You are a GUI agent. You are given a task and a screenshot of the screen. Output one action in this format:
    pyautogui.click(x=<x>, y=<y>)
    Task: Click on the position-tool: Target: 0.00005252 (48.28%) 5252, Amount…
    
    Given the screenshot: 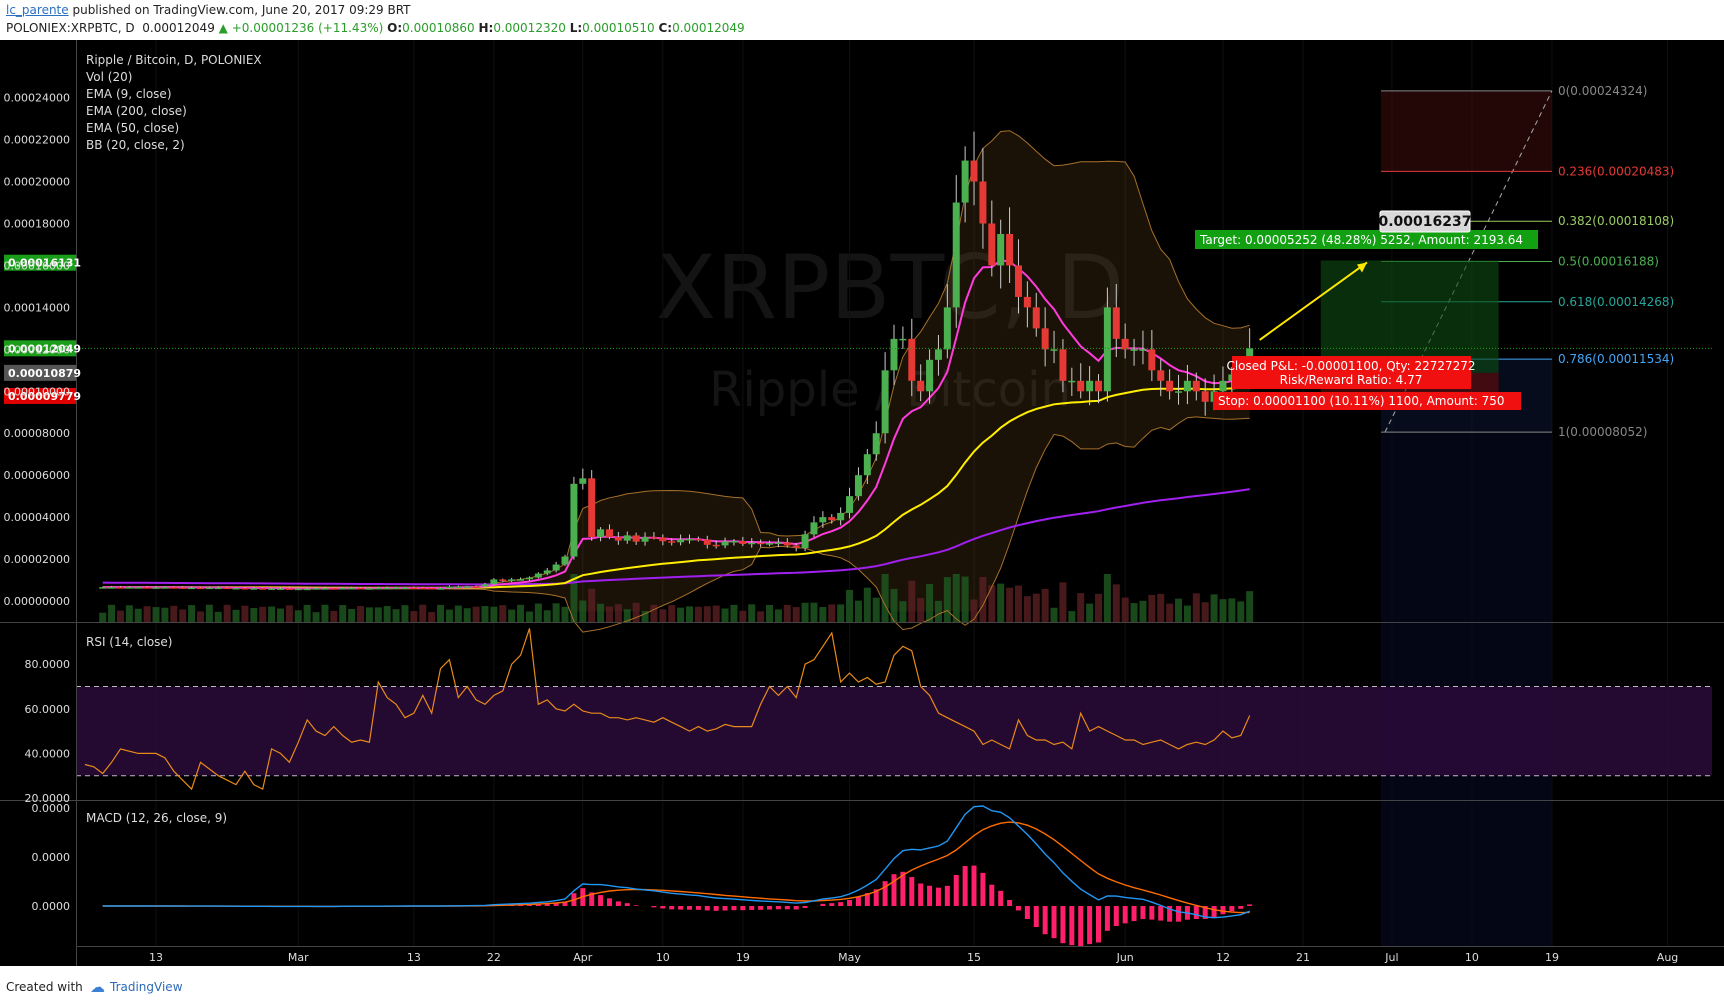 What is the action you would take?
    pyautogui.click(x=1366, y=310)
    